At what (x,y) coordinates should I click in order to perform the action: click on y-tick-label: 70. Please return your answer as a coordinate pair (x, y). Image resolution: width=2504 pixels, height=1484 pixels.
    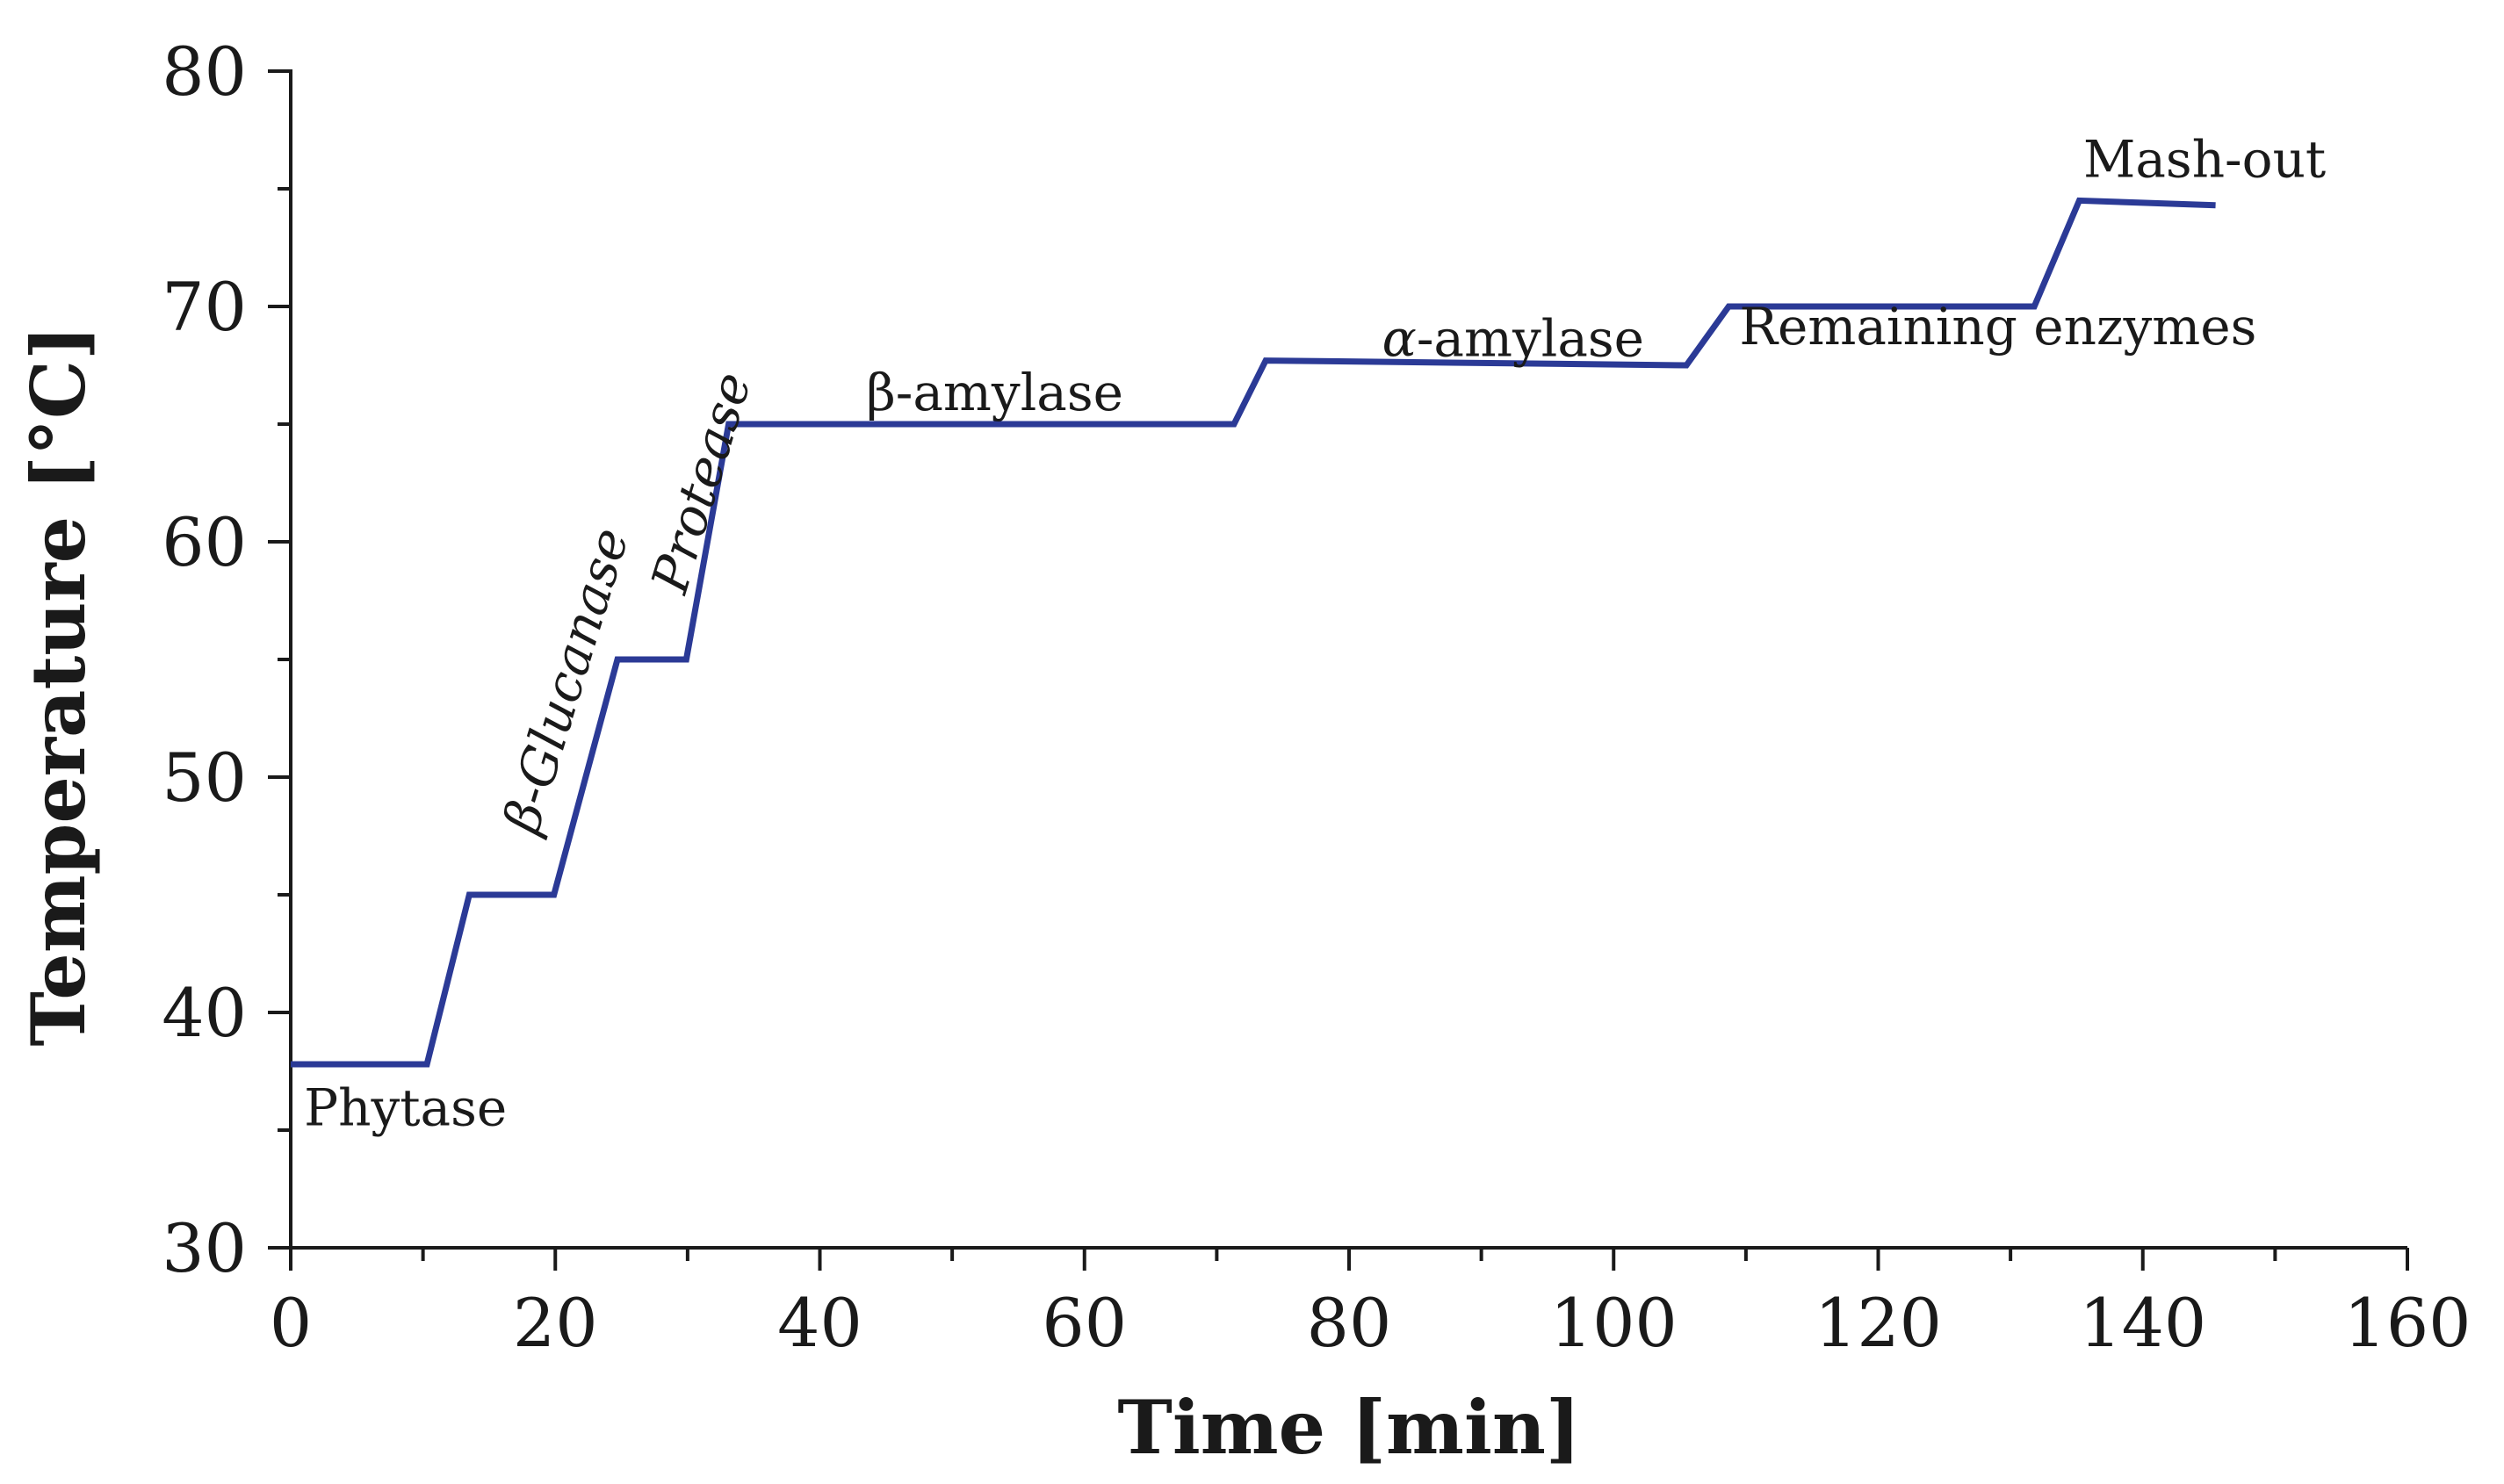
    Looking at the image, I should click on (204, 307).